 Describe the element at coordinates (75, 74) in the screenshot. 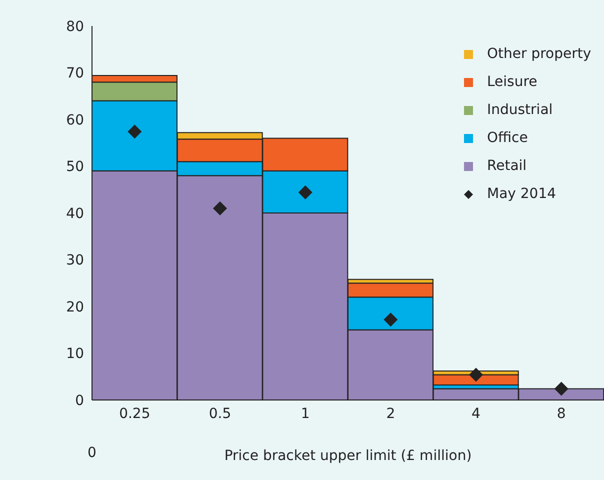

I see `y-tick-label: 70` at that location.